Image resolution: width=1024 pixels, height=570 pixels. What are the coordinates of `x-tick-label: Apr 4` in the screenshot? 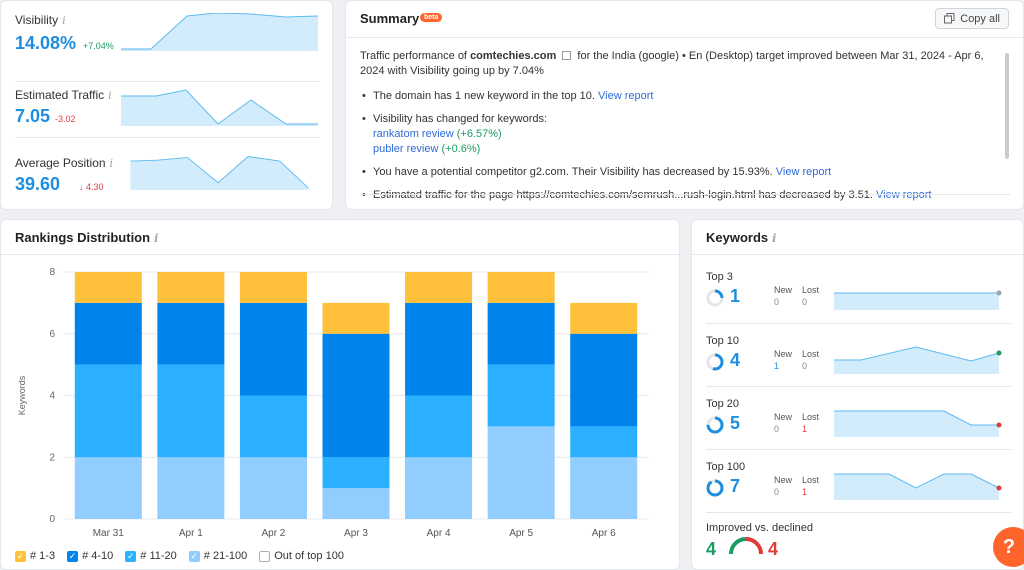 It's located at (439, 533).